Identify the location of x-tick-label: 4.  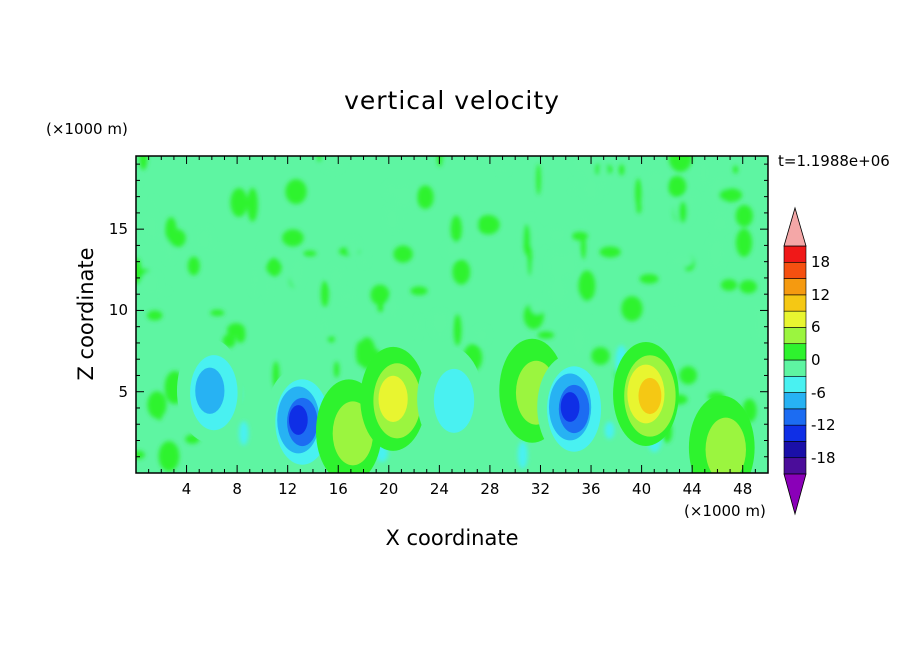
(186, 489).